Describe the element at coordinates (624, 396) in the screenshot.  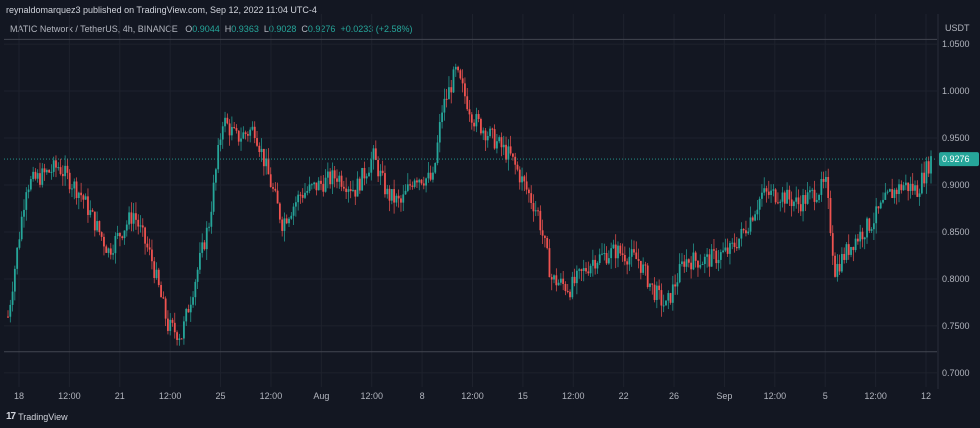
I see `x-tick-label: 22` at that location.